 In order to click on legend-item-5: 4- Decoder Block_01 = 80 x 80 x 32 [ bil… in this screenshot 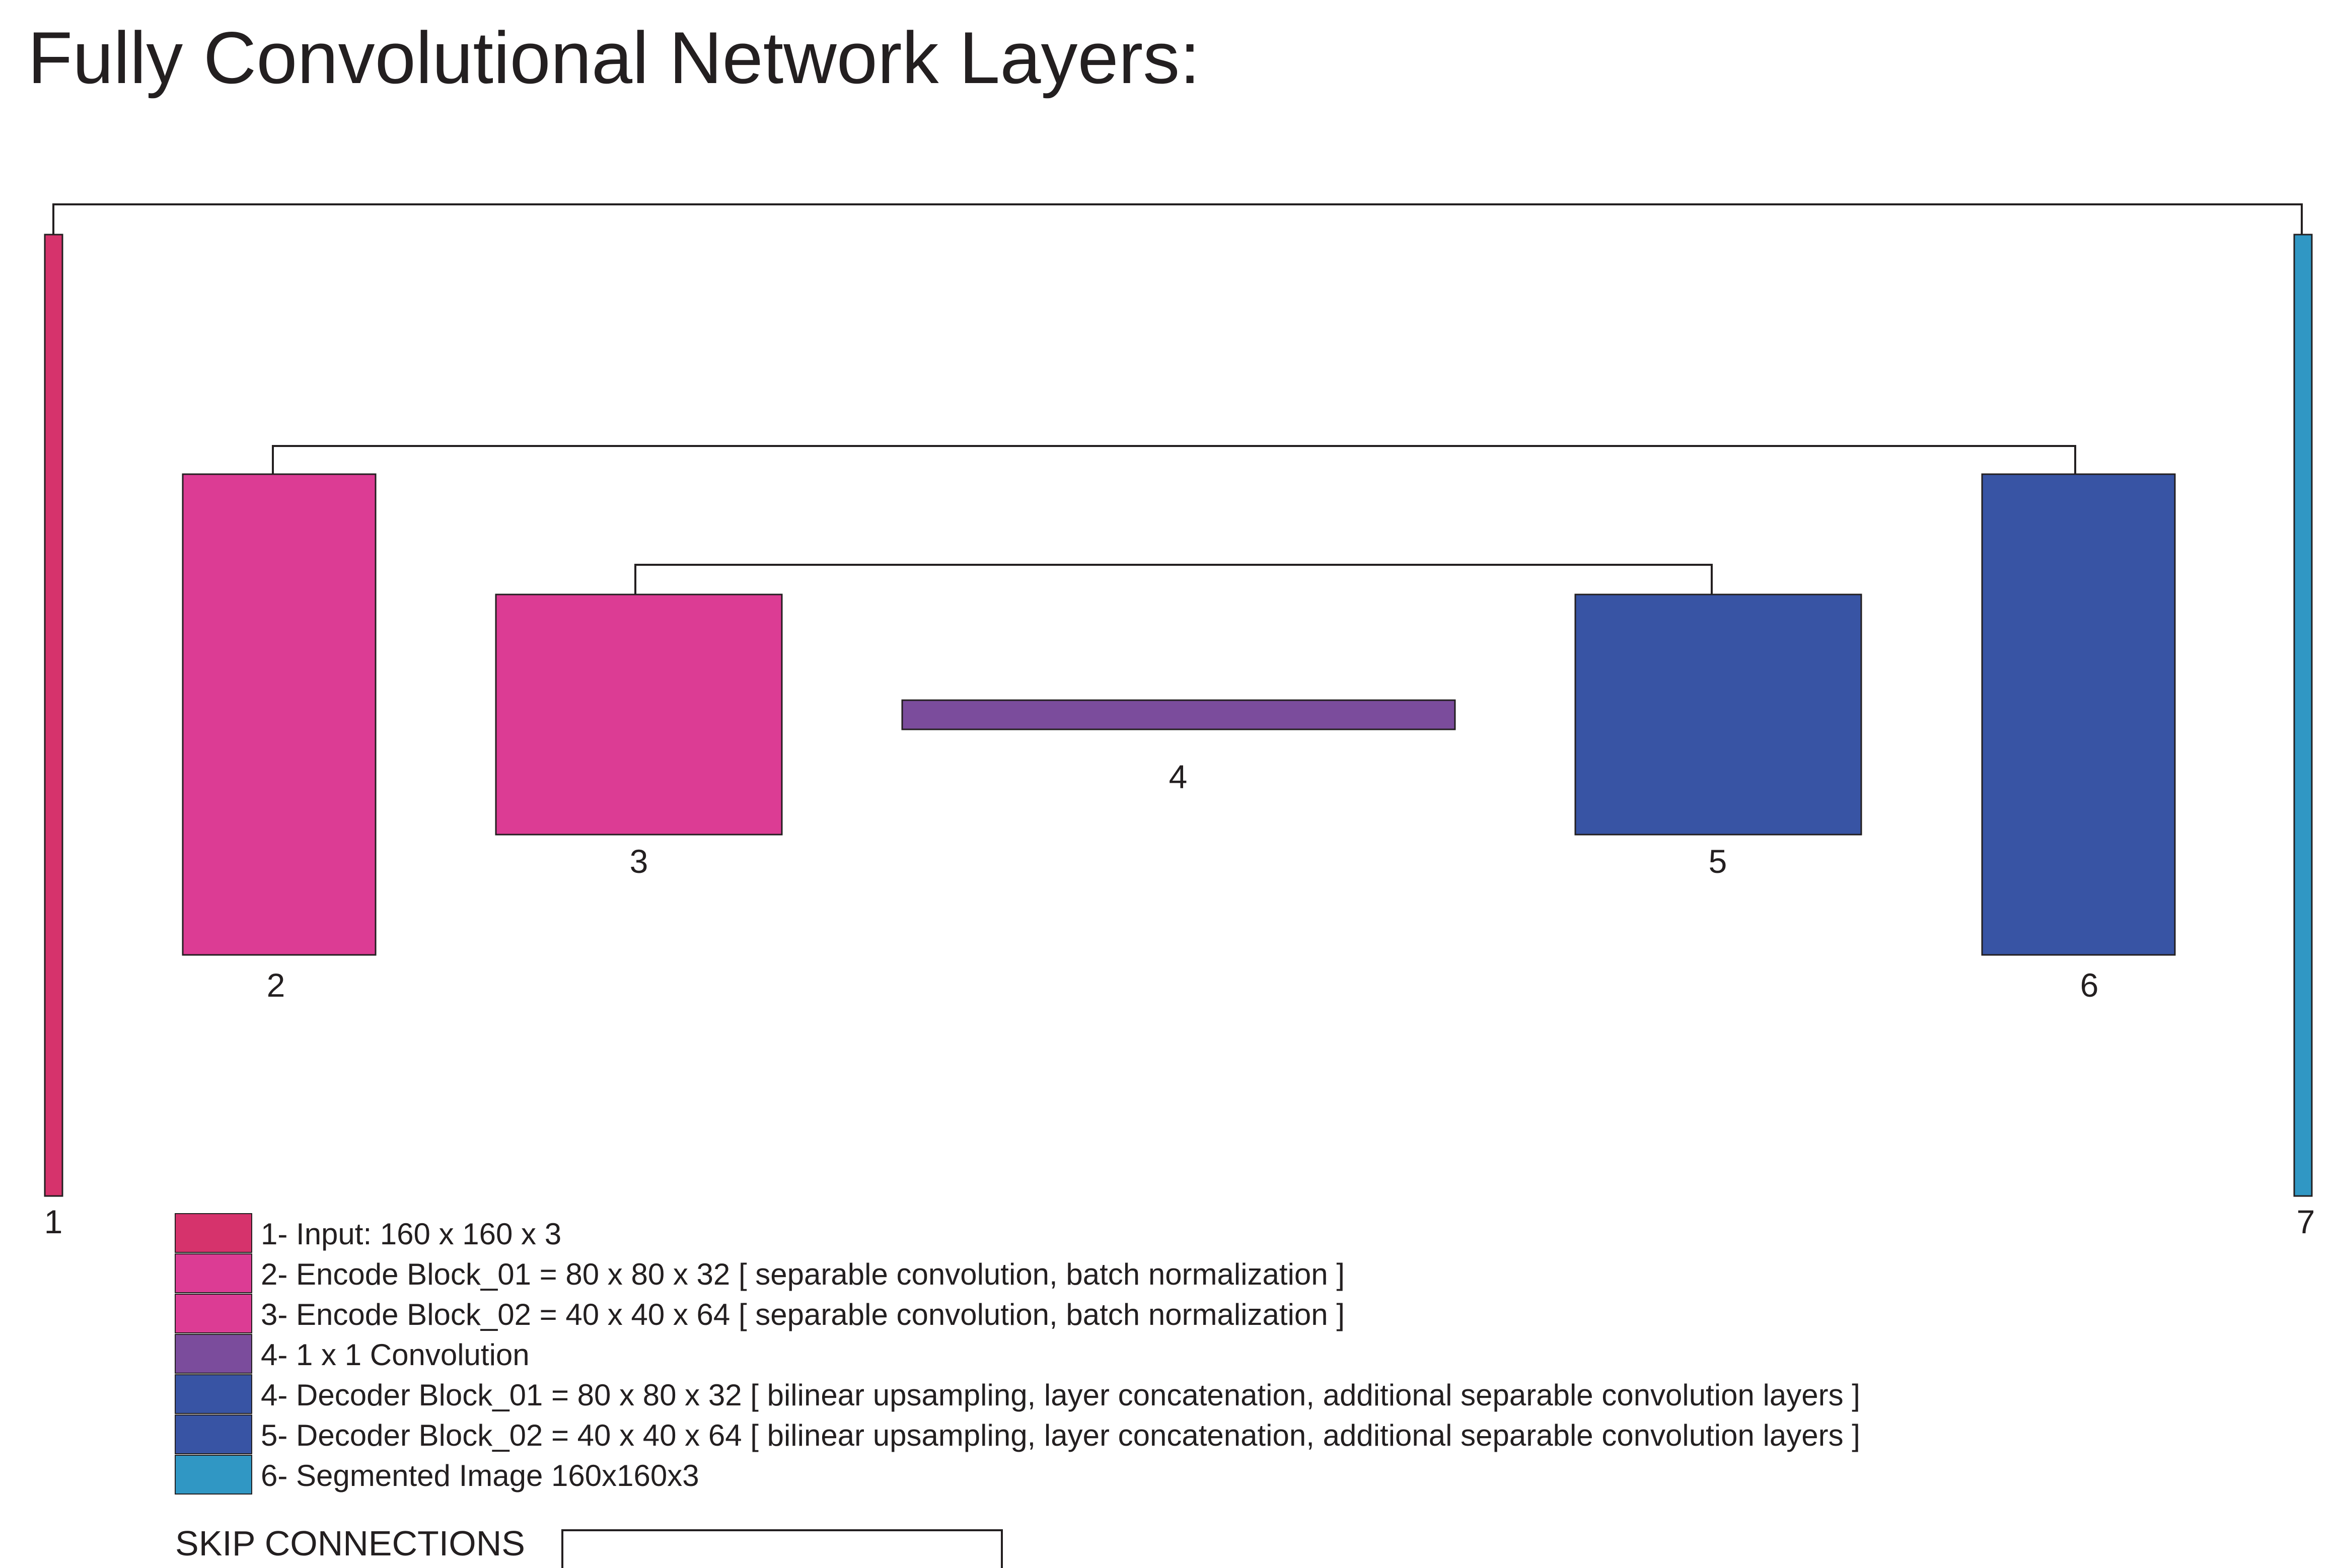, I will do `click(1060, 1395)`.